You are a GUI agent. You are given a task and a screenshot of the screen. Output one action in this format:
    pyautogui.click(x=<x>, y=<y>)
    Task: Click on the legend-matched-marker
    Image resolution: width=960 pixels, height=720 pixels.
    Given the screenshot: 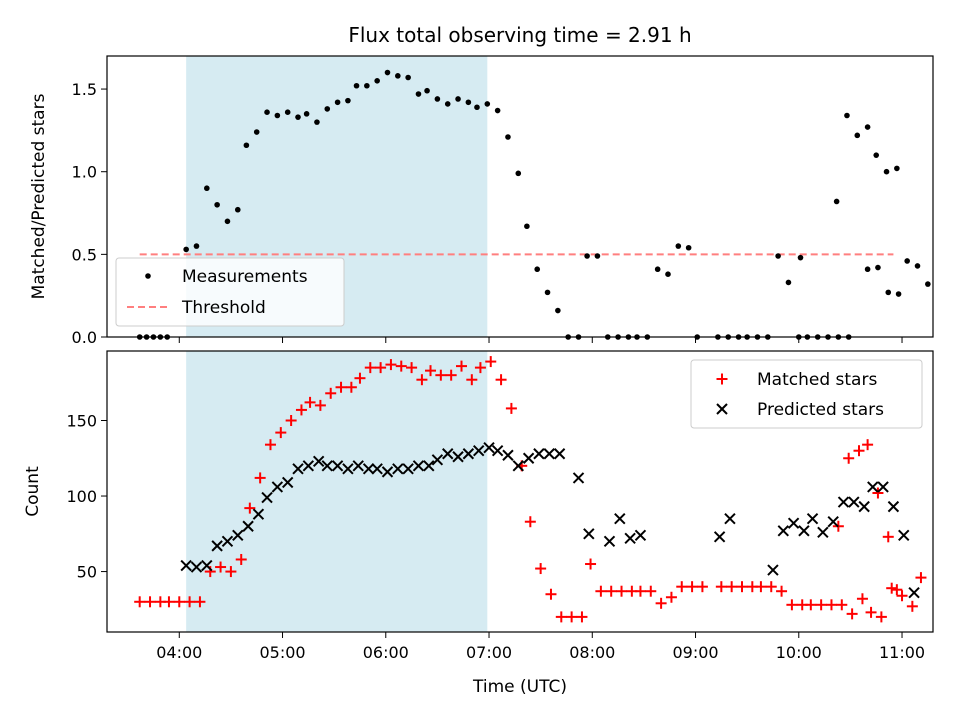 What is the action you would take?
    pyautogui.click(x=722, y=379)
    